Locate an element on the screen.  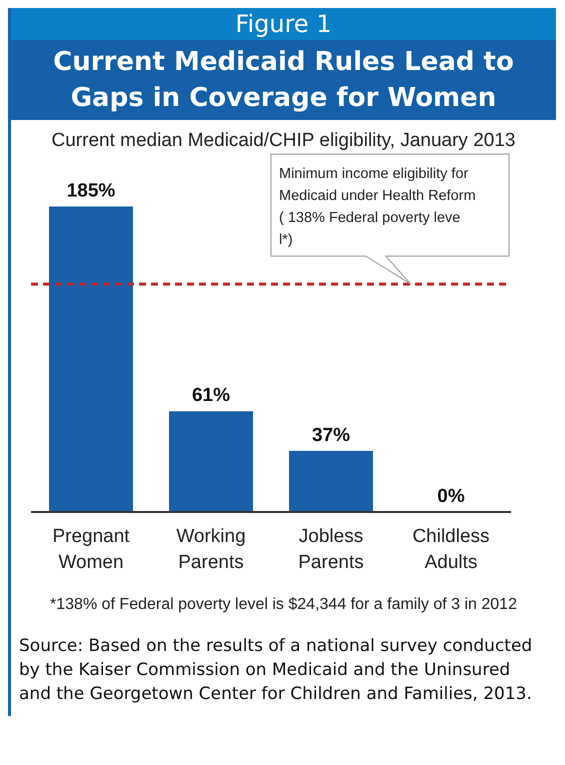
x-tick-label: Working Parents is located at coordinates (211, 549).